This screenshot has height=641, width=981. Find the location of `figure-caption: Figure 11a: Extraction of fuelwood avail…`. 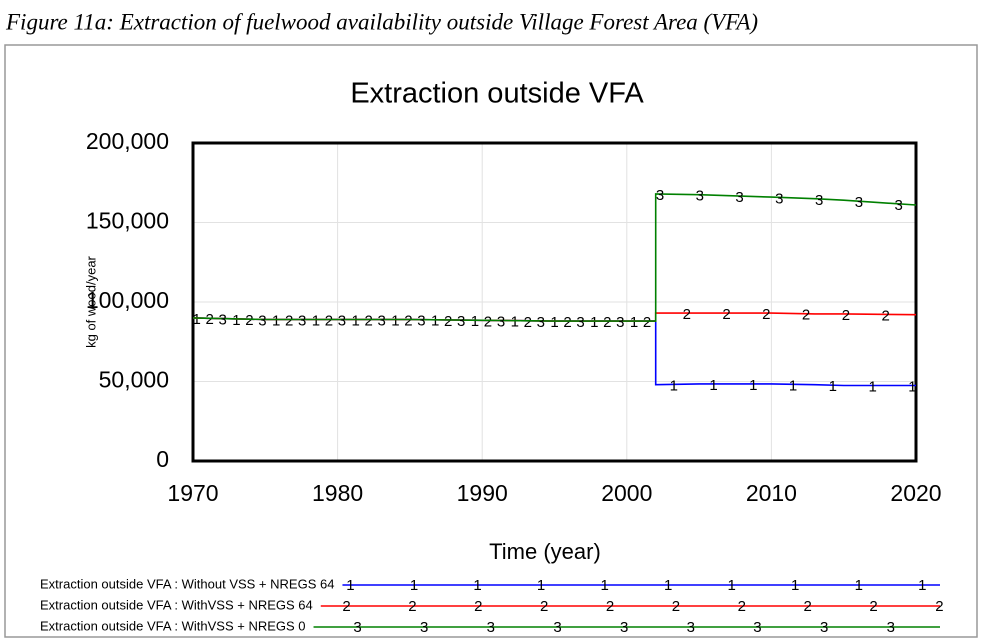

figure-caption: Figure 11a: Extraction of fuelwood avail… is located at coordinates (381, 21).